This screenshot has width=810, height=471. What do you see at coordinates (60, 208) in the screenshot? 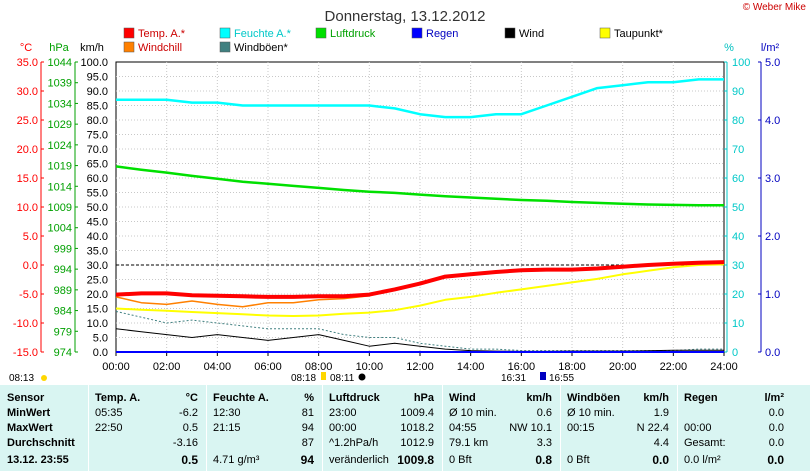
I see `pressure-axis-tick: 1009` at bounding box center [60, 208].